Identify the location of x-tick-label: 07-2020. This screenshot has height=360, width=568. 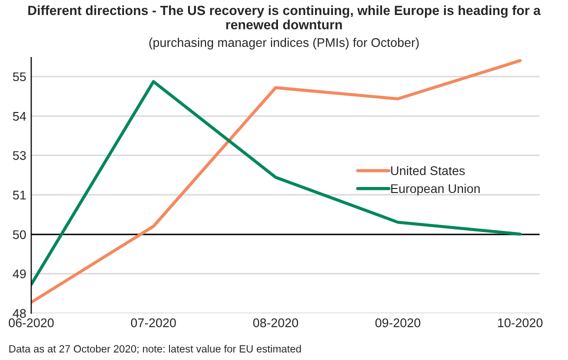
(153, 323).